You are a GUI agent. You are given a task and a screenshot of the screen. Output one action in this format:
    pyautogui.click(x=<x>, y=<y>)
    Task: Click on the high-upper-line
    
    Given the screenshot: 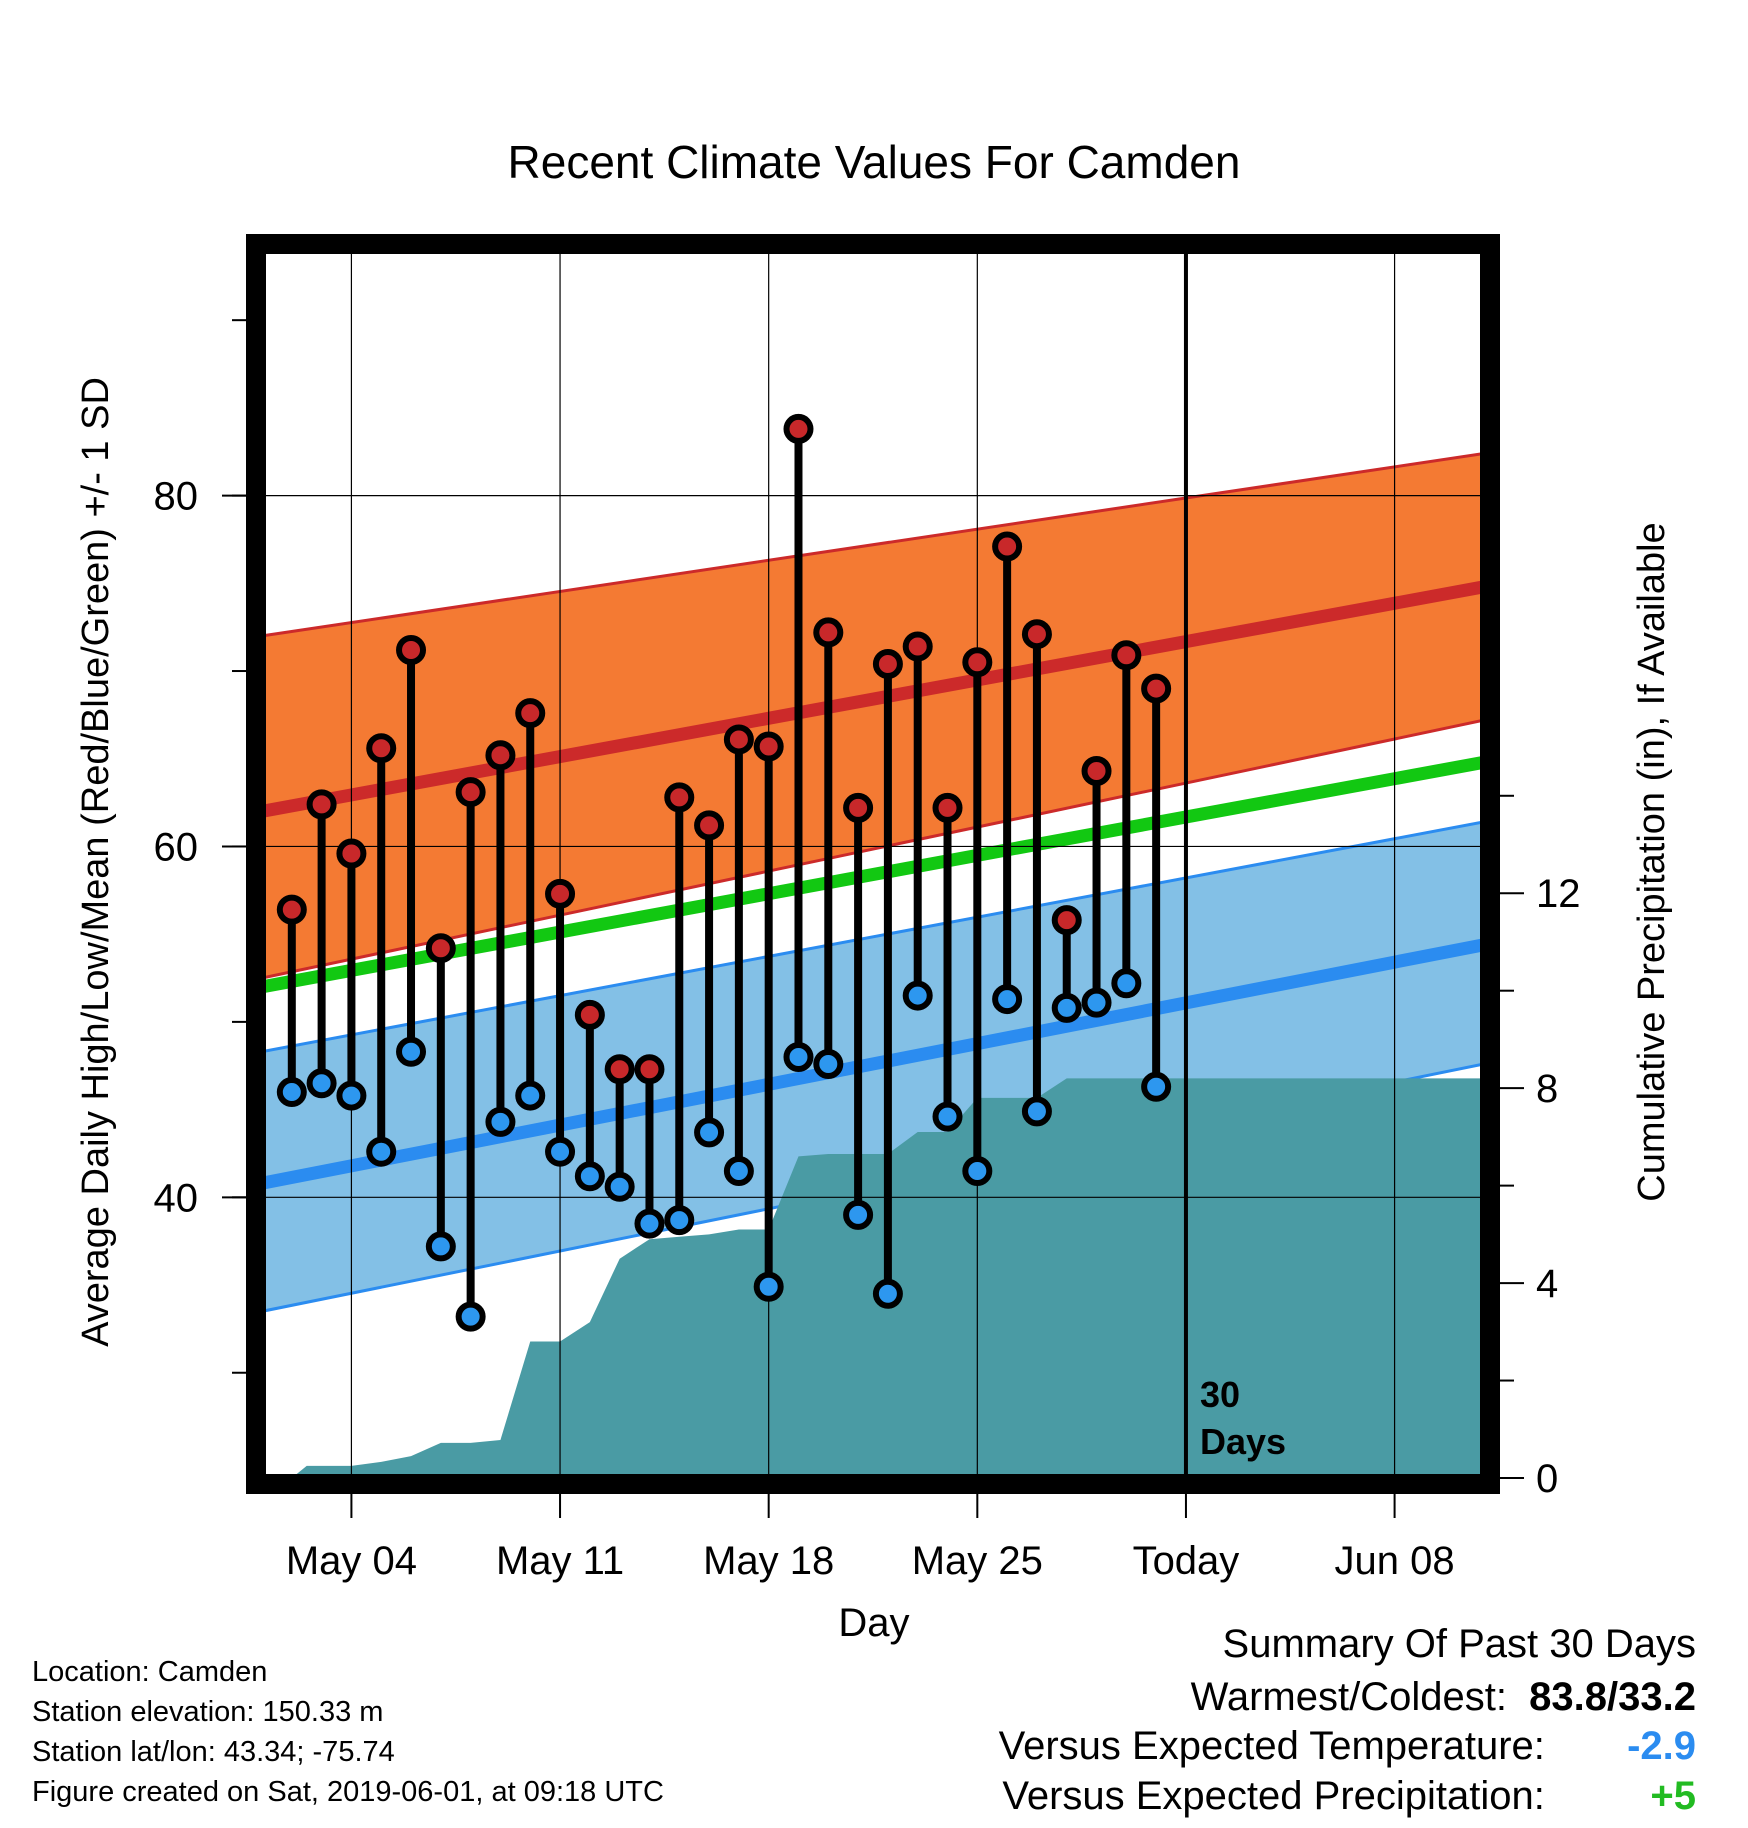 What is the action you would take?
    pyautogui.click(x=873, y=545)
    